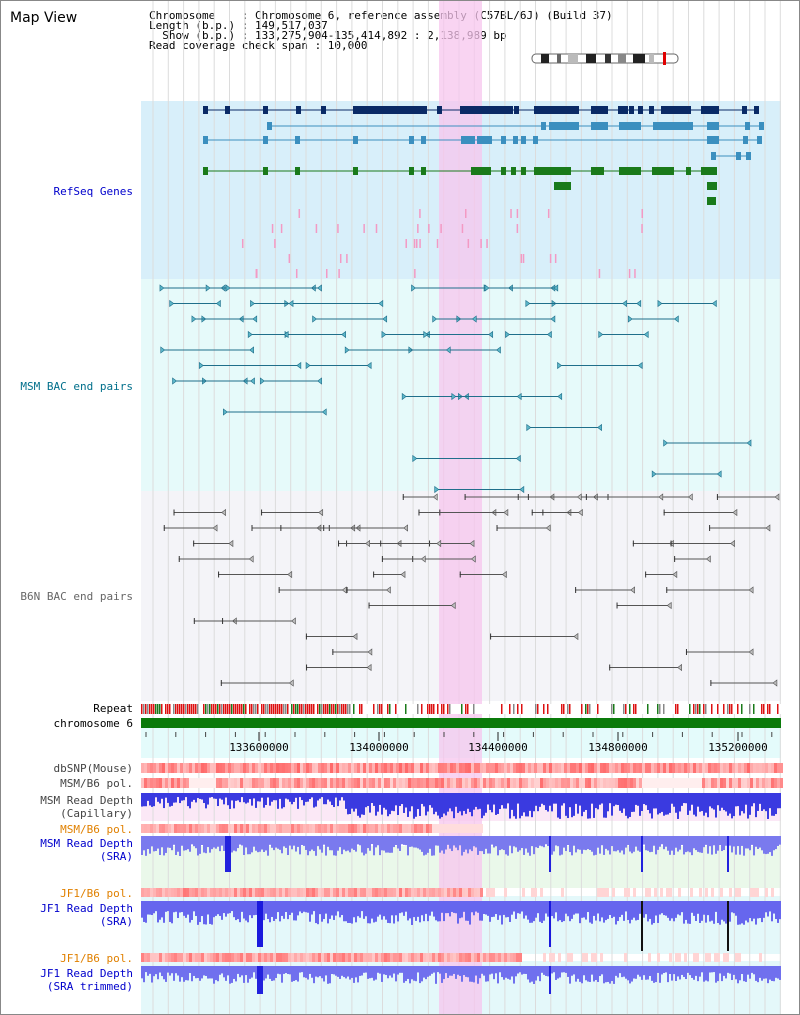 The image size is (800, 1015). What do you see at coordinates (605, 58) in the screenshot?
I see `chromosome-ideogram` at bounding box center [605, 58].